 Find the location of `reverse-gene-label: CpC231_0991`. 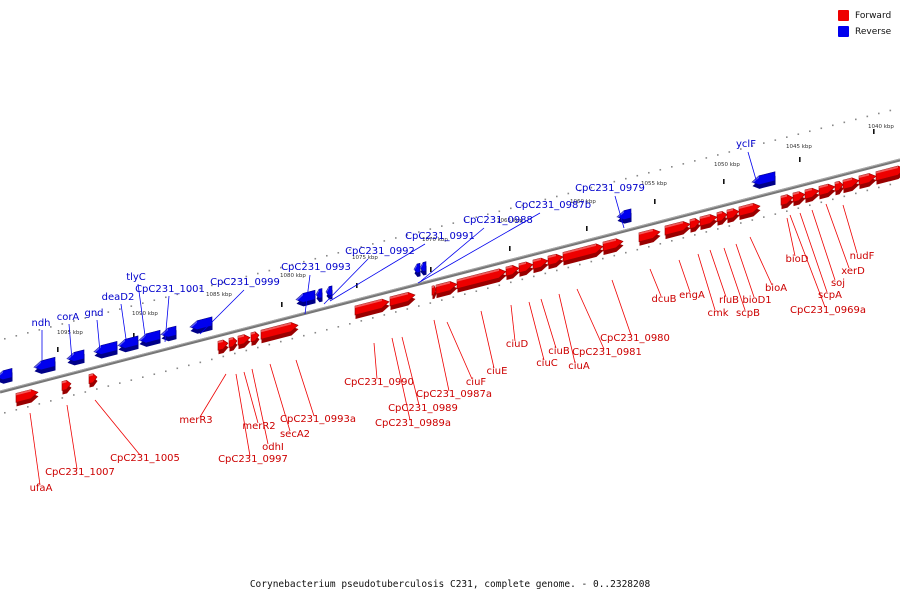

reverse-gene-label: CpC231_0991 is located at coordinates (440, 236).